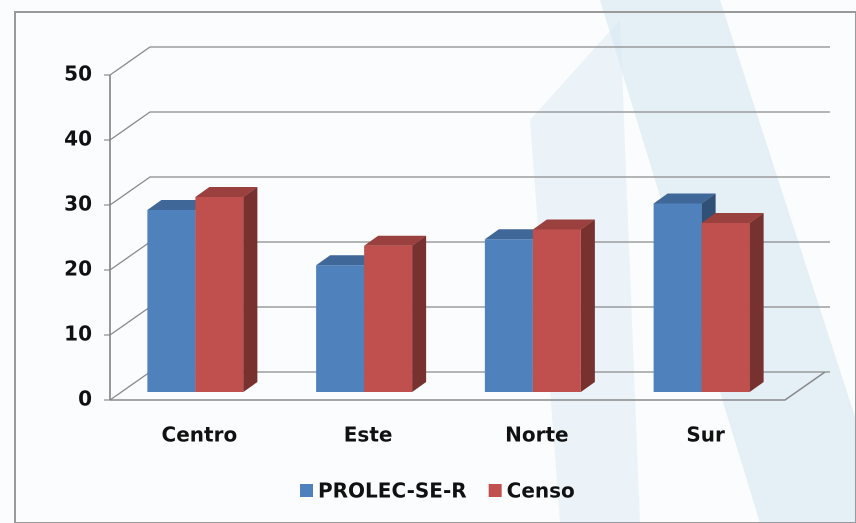 The image size is (856, 523). Describe the element at coordinates (705, 435) in the screenshot. I see `x-tick-label: Sur` at that location.